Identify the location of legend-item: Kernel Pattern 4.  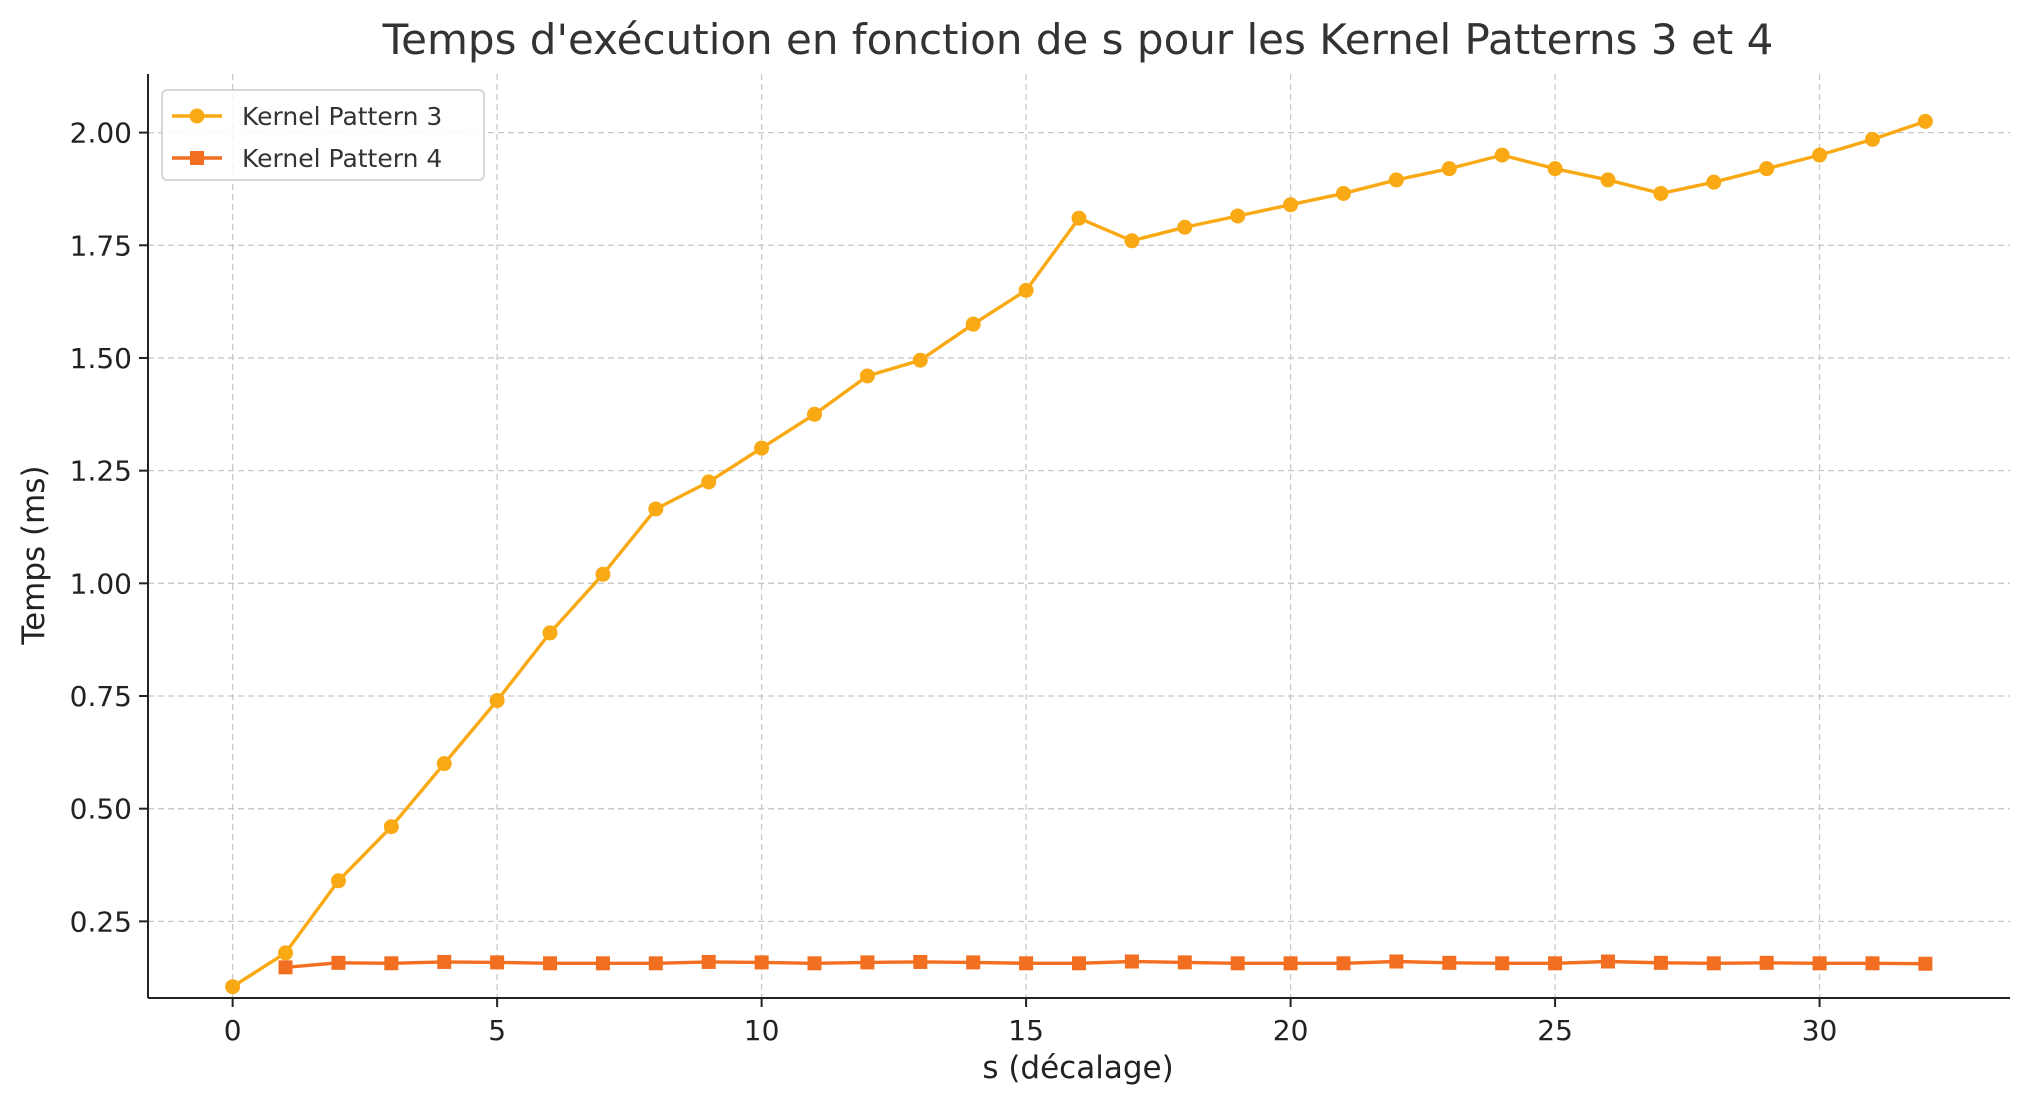
(307, 158).